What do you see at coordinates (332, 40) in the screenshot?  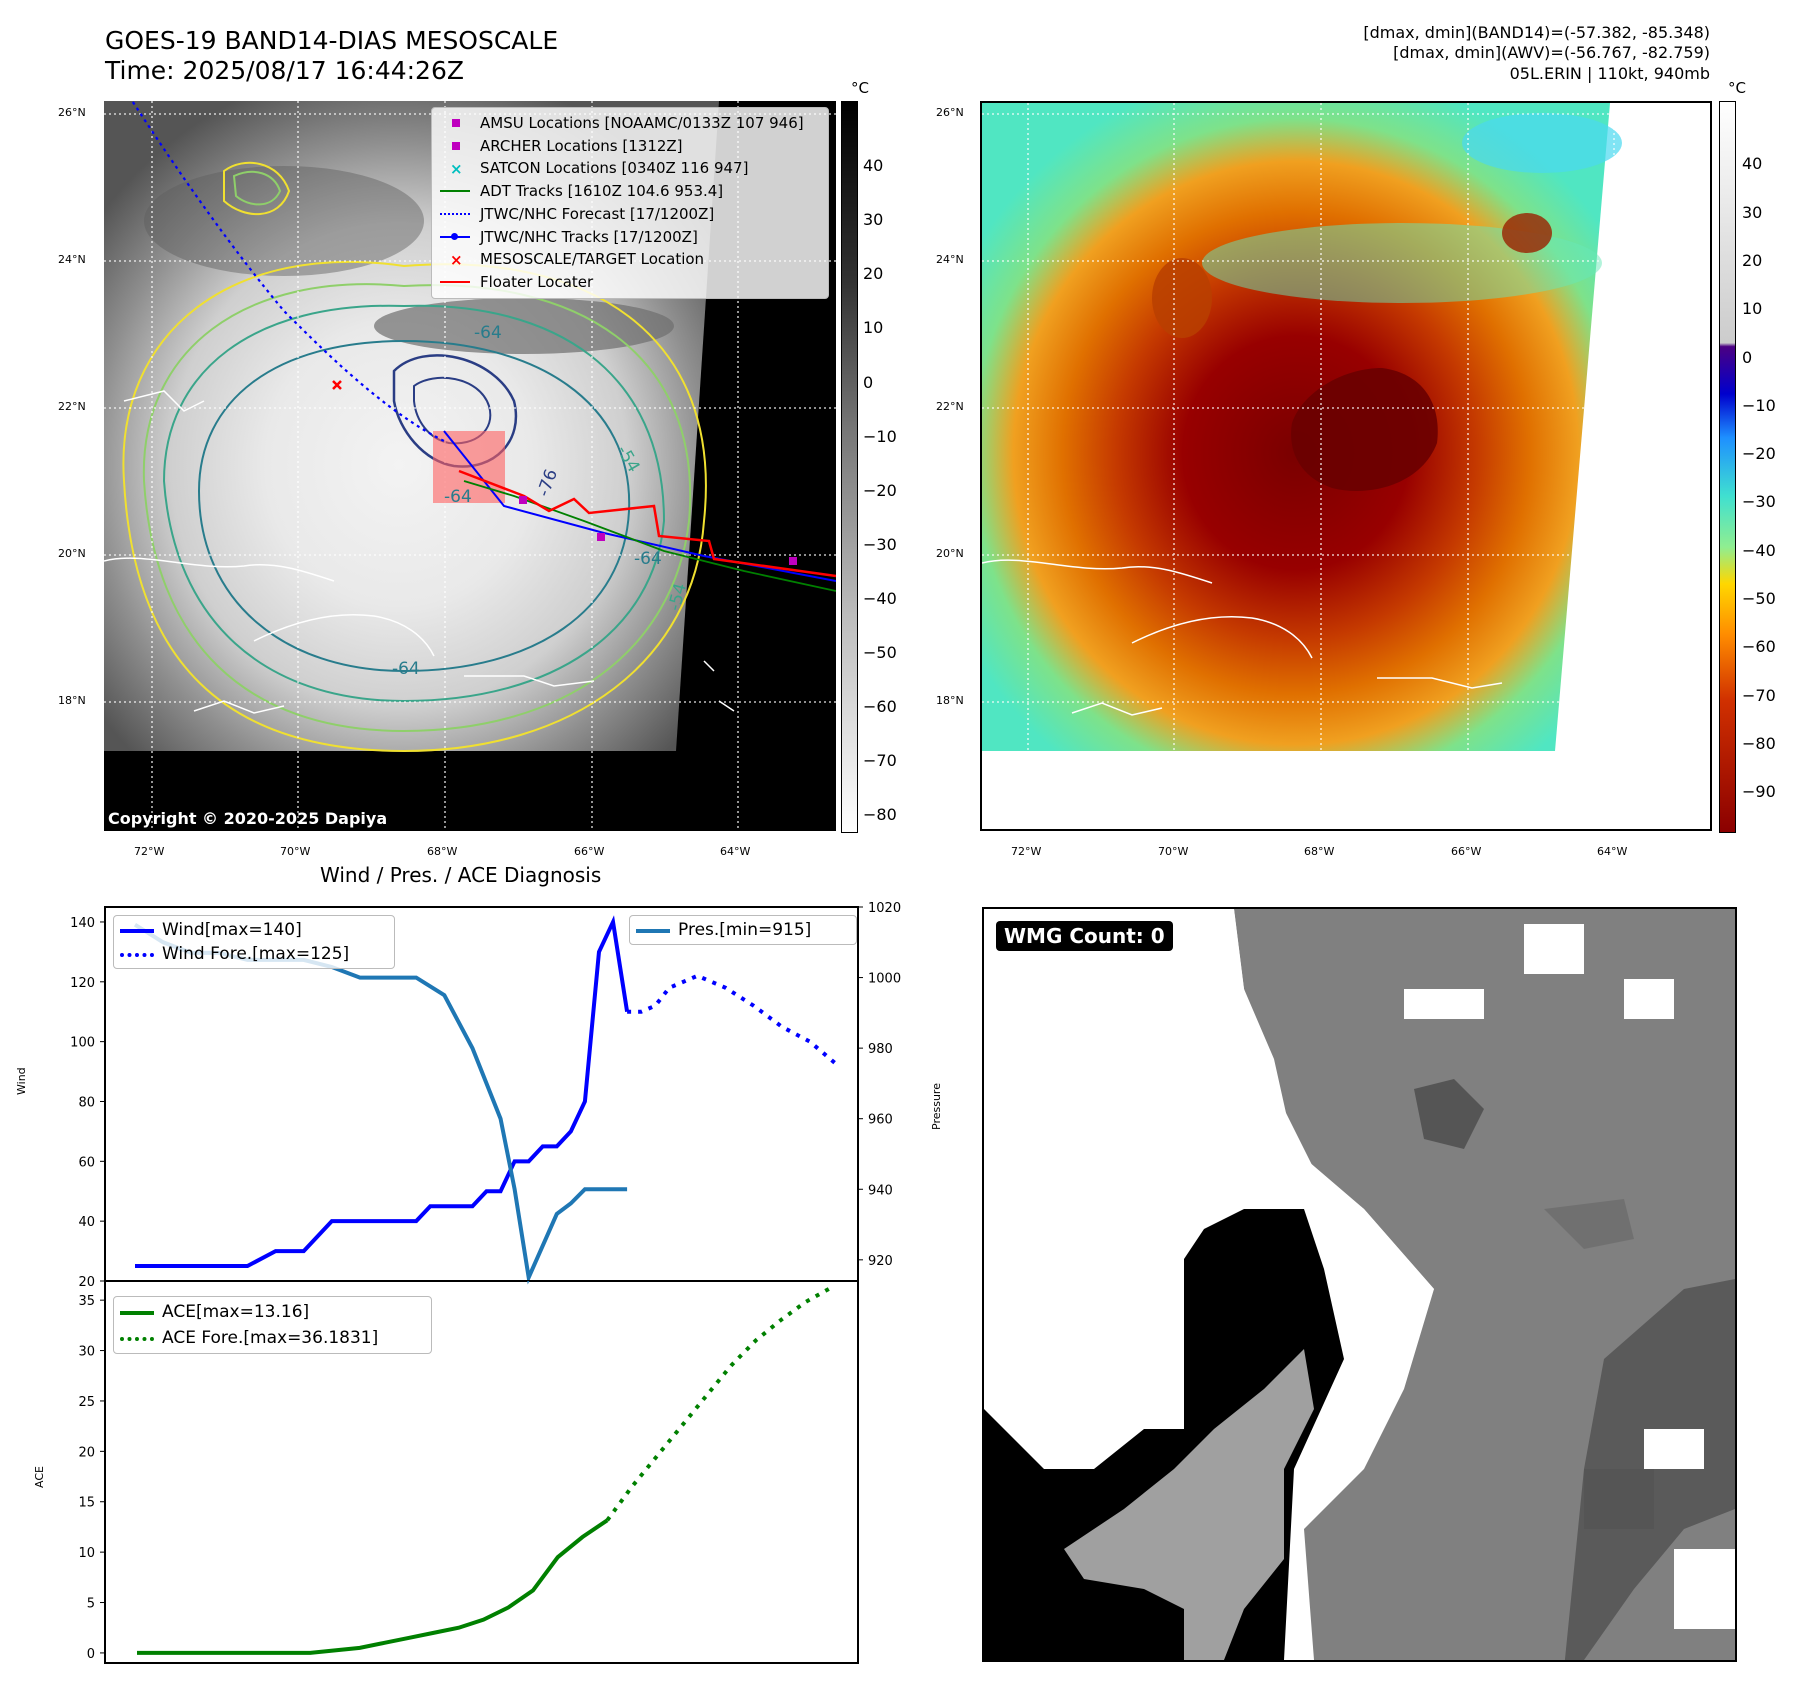 I see `title-line-1: GOES-19 BAND14-DIAS MESOSCALE` at bounding box center [332, 40].